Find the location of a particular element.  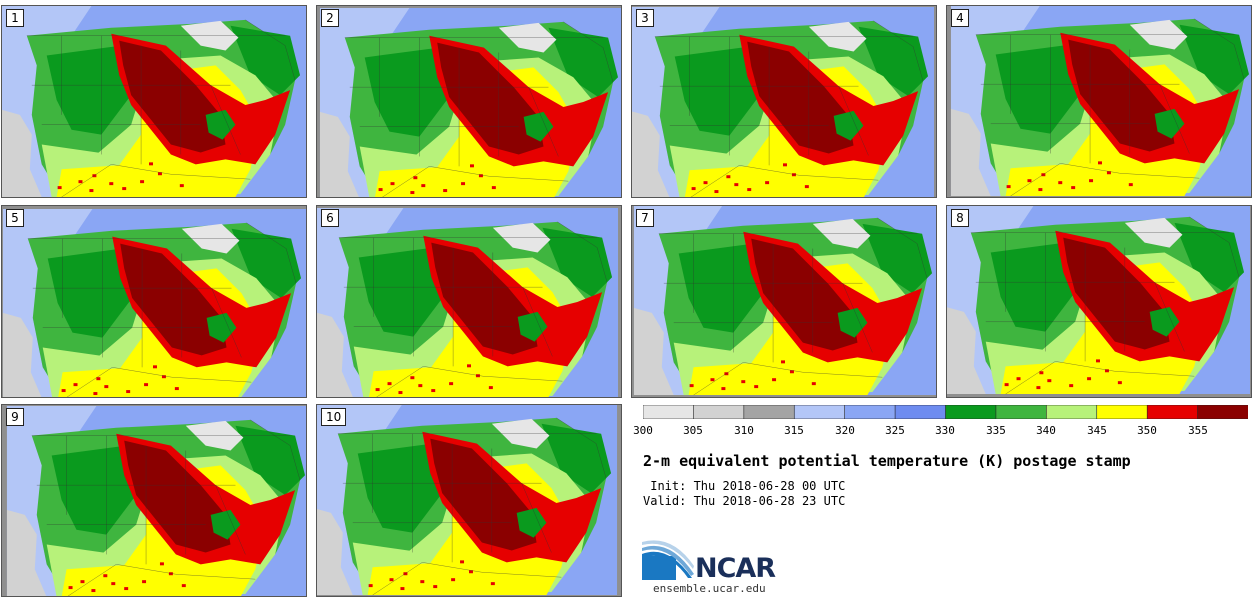

ncar-logo-icon is located at coordinates (668, 560).